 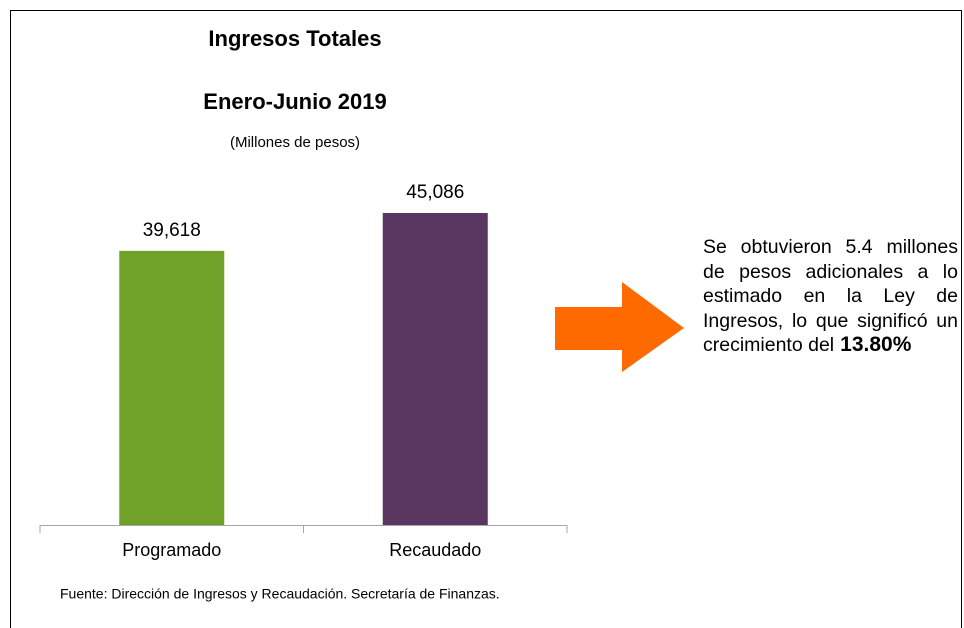 I want to click on x-tick-label: Recaudado, so click(x=435, y=550).